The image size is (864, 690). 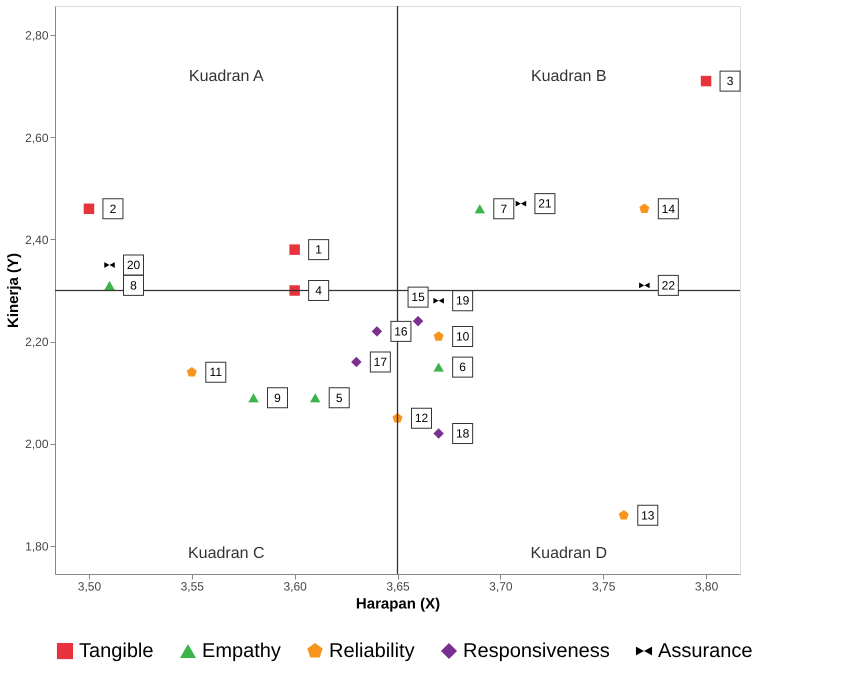 I want to click on annotation: 11, so click(x=216, y=372).